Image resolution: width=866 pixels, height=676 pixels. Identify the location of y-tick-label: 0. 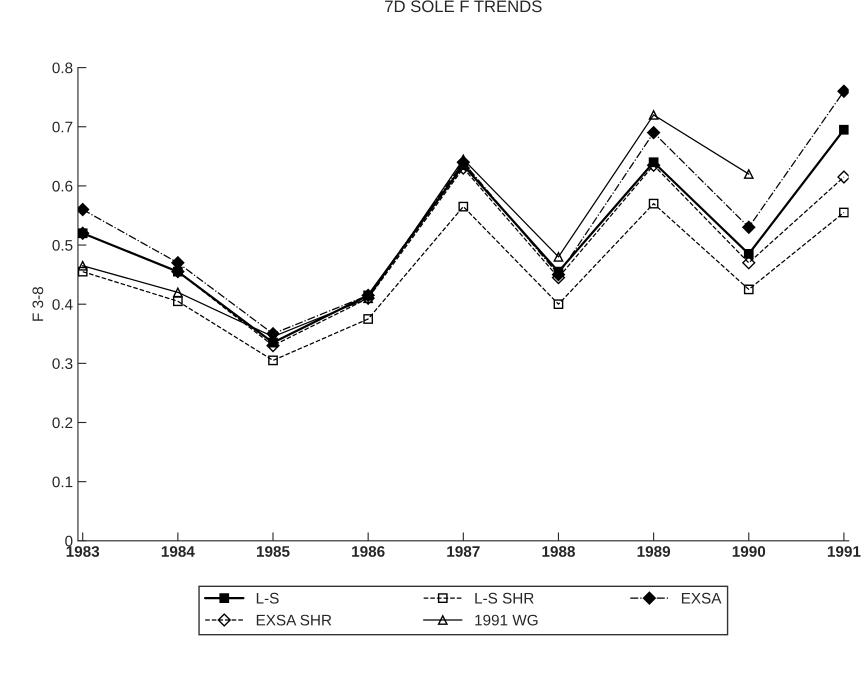
(68, 541).